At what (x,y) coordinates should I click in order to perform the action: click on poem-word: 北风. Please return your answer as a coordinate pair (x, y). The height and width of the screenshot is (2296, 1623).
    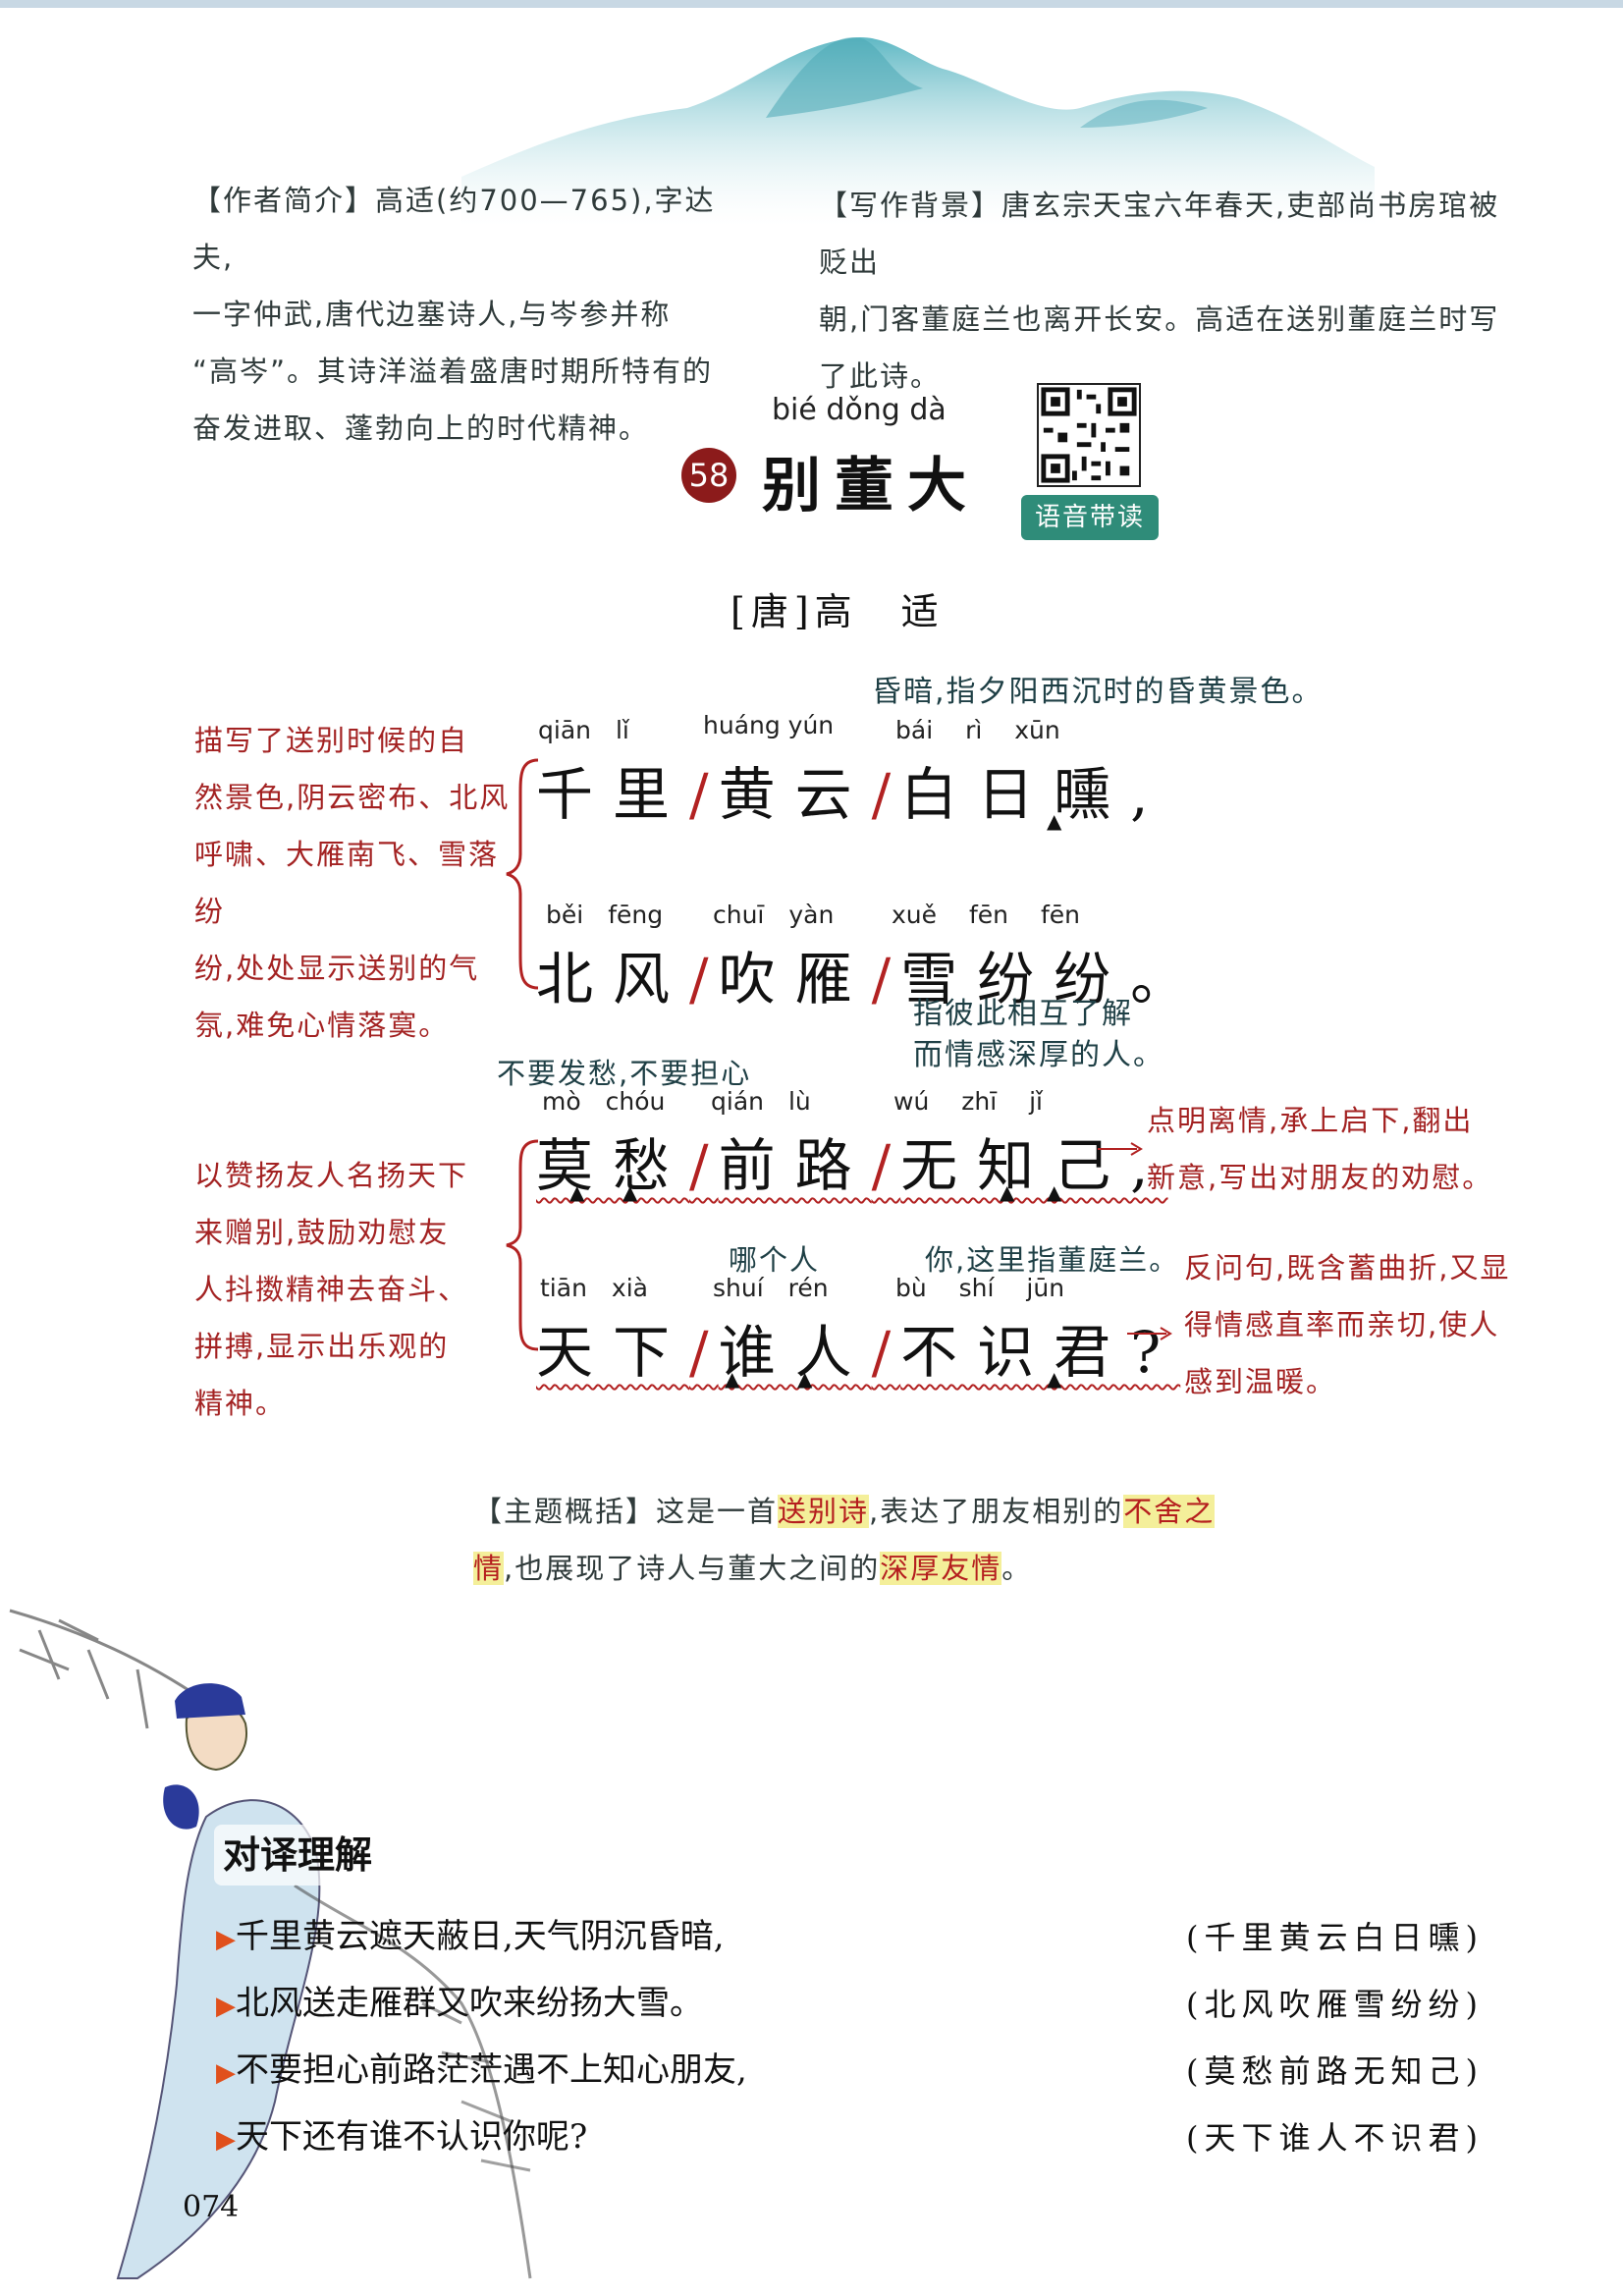
    Looking at the image, I should click on (613, 979).